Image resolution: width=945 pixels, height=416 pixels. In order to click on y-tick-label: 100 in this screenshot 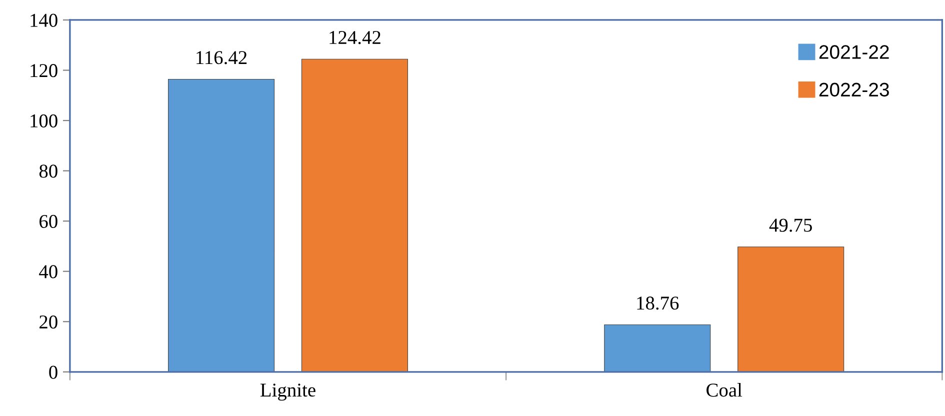, I will do `click(44, 121)`.